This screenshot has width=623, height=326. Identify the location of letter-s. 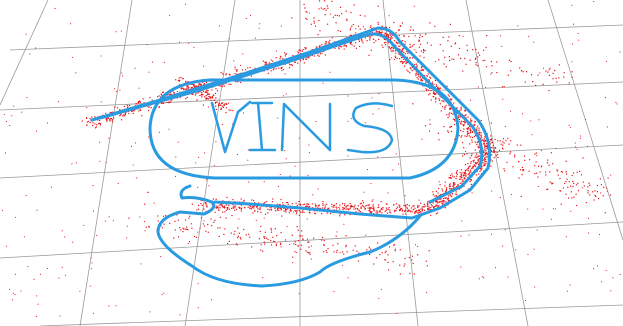
(370, 128).